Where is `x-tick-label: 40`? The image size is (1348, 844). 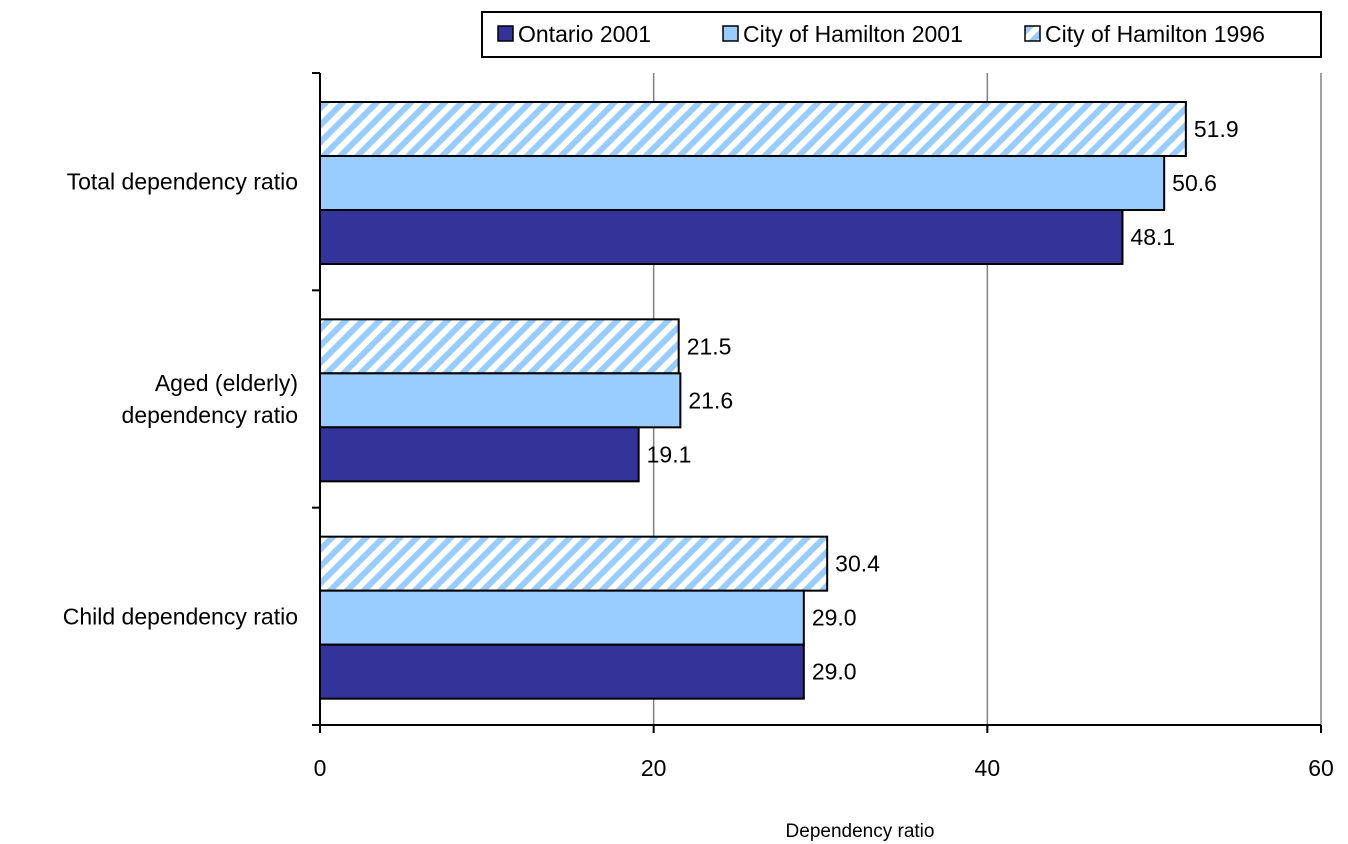 x-tick-label: 40 is located at coordinates (988, 768).